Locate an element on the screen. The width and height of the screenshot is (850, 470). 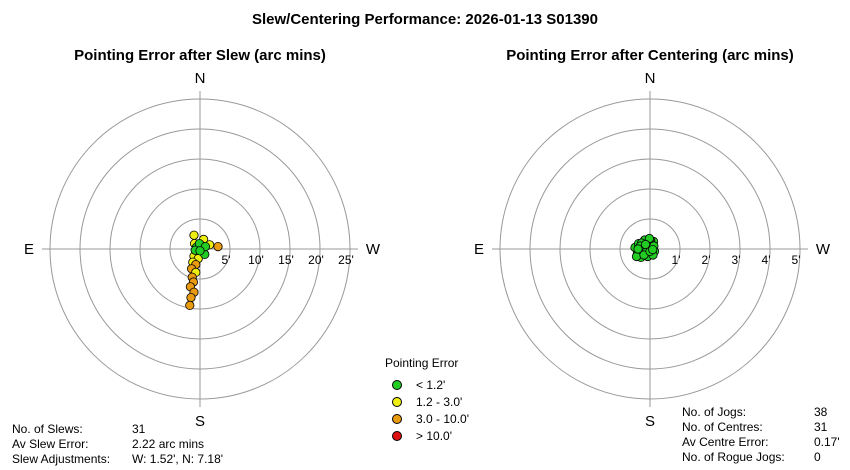
stat-label: No. of Centres: is located at coordinates (722, 427).